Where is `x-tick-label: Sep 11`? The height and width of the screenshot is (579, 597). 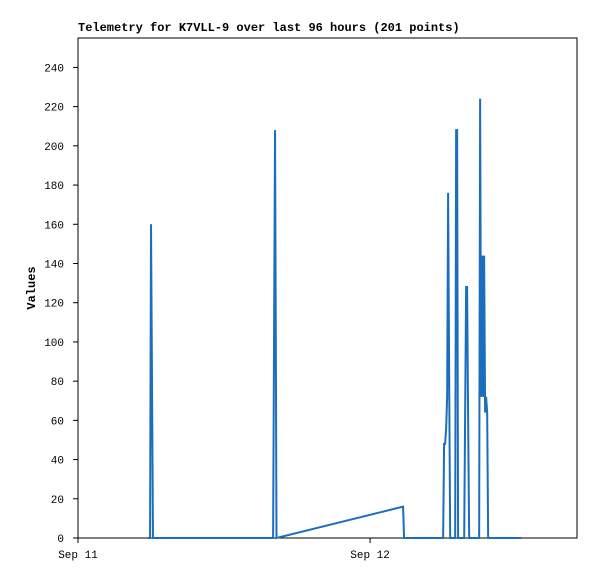
x-tick-label: Sep 11 is located at coordinates (78, 556).